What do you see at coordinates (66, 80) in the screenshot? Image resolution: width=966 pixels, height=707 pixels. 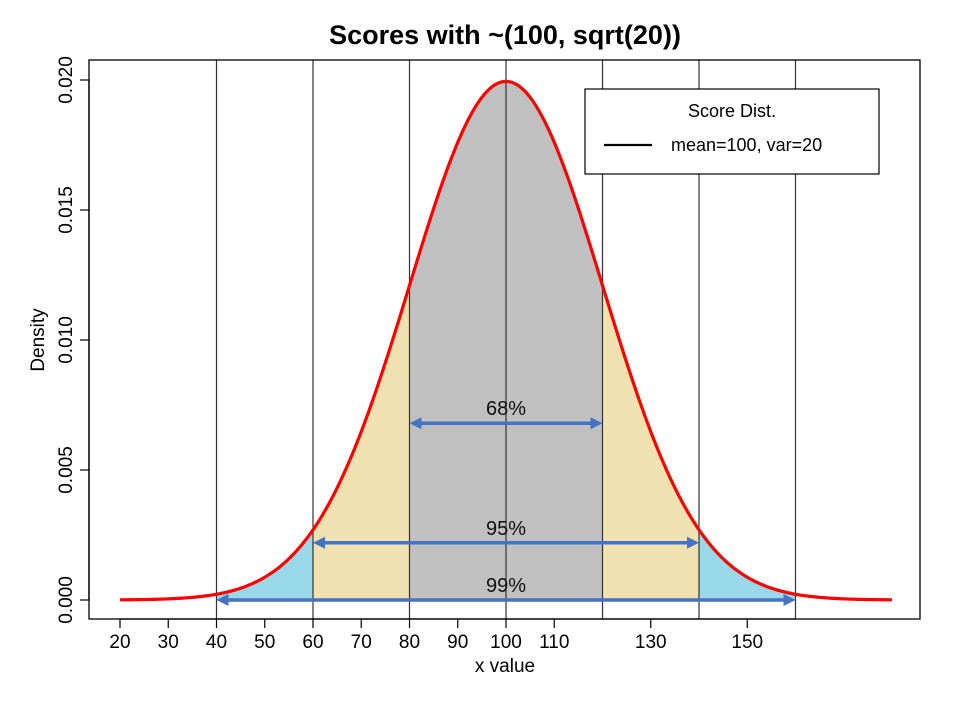 I see `y-tick-label-4: 0.020` at bounding box center [66, 80].